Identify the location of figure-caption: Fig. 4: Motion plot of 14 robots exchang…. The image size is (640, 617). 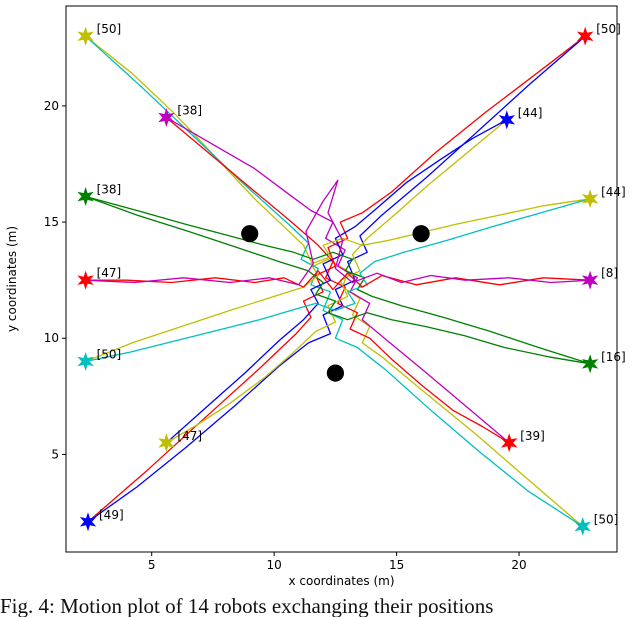
(247, 605).